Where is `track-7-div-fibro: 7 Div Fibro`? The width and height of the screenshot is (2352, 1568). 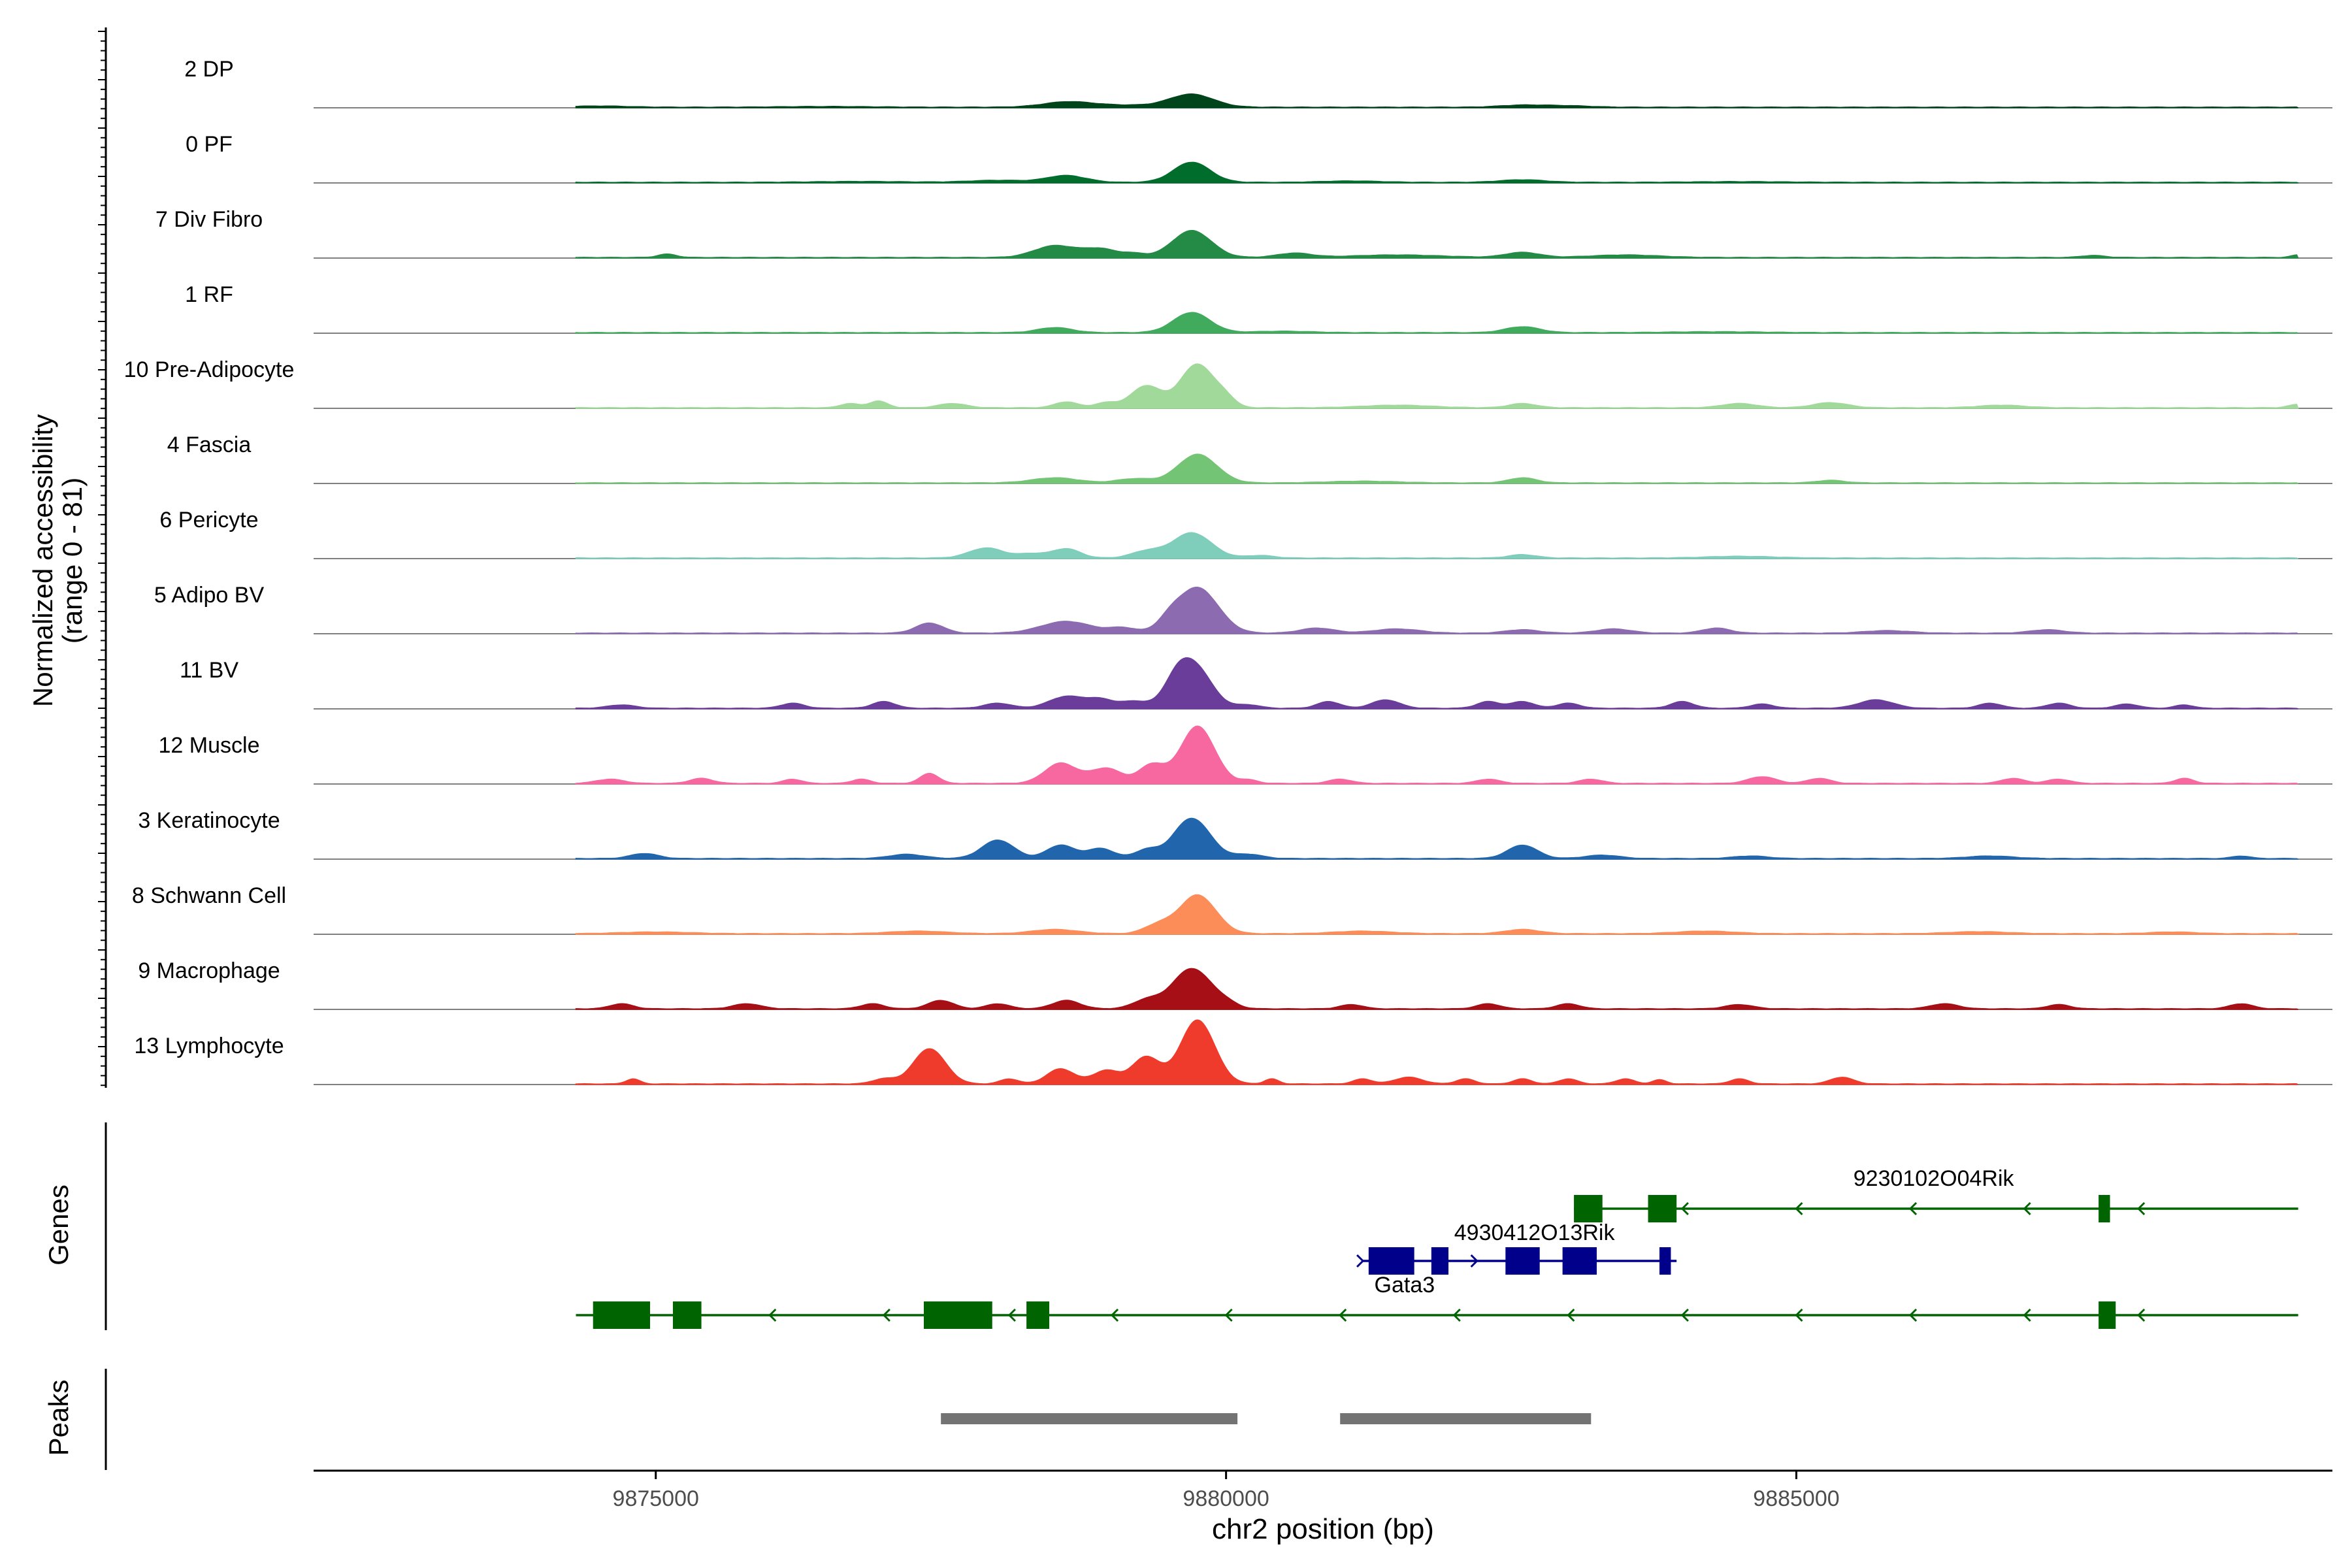 track-7-div-fibro: 7 Div Fibro is located at coordinates (1243, 233).